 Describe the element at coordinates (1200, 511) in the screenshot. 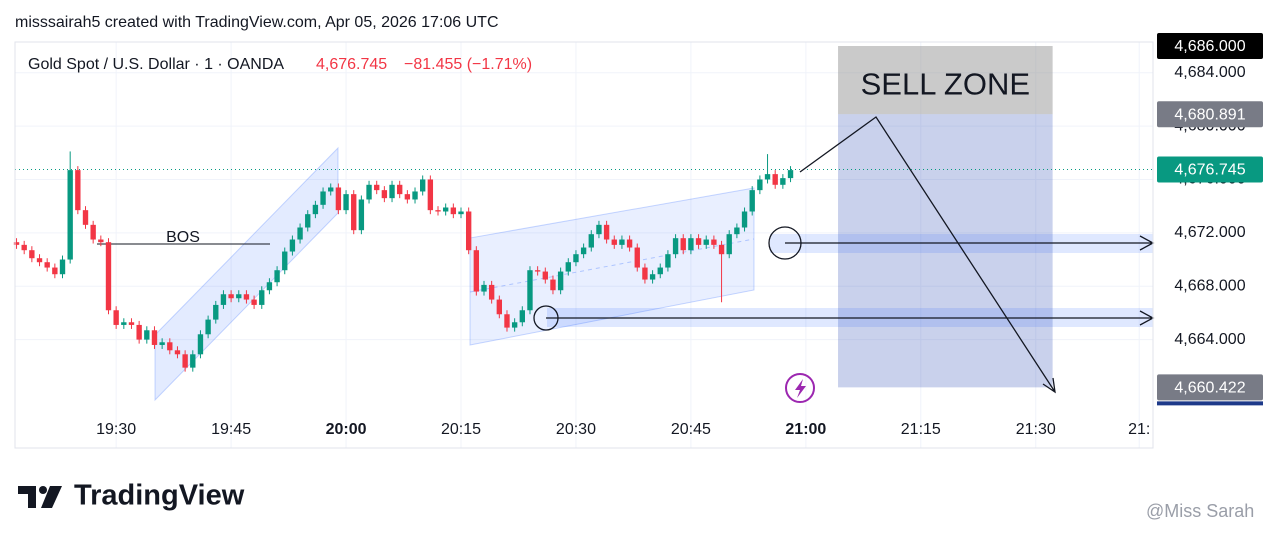

I see `watermark: @Miss Sarah` at that location.